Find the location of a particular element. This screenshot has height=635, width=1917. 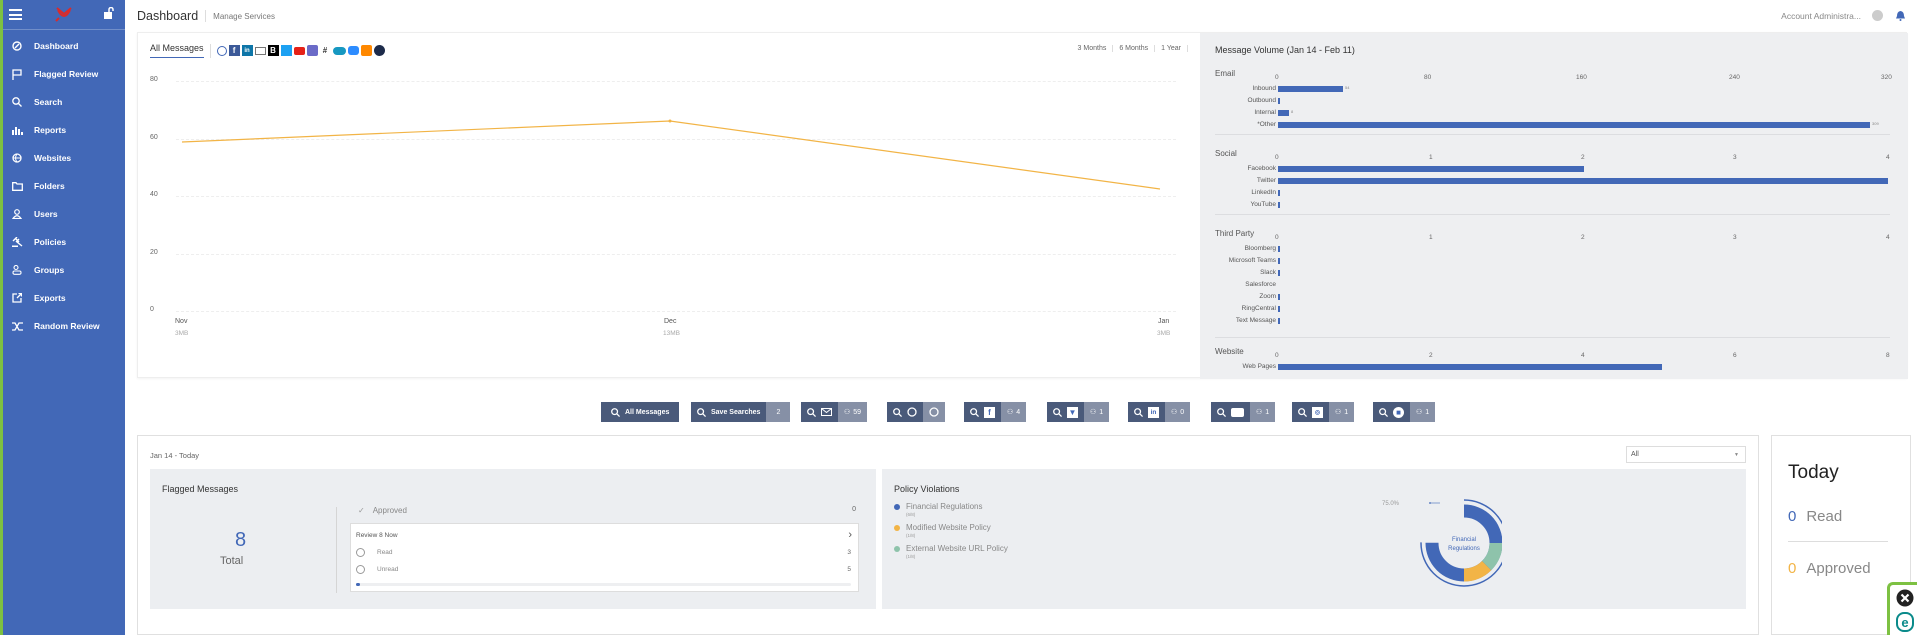

globe-icon is located at coordinates (934, 412).